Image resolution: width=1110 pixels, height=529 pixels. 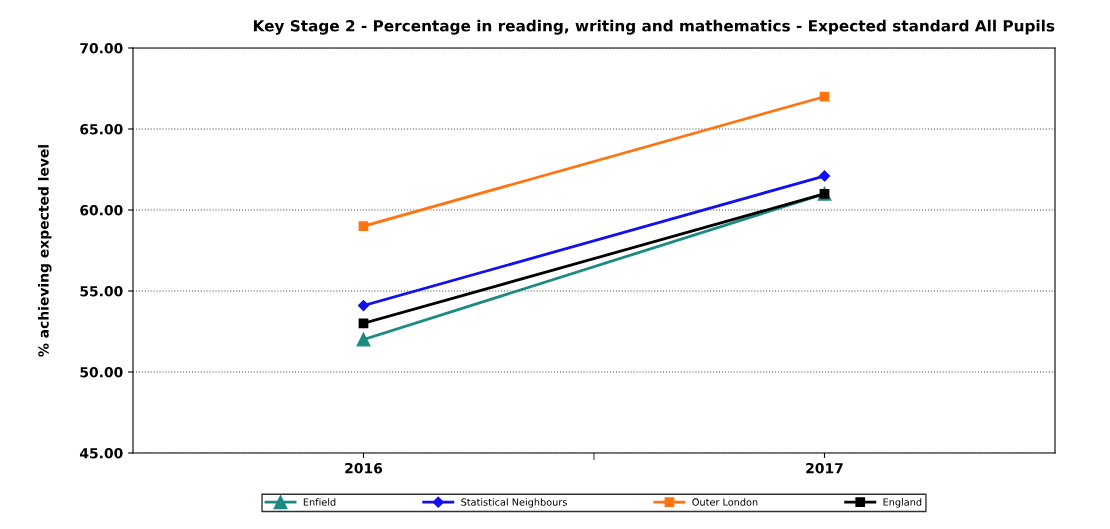 I want to click on y-tick-label: 55.00, so click(x=101, y=291).